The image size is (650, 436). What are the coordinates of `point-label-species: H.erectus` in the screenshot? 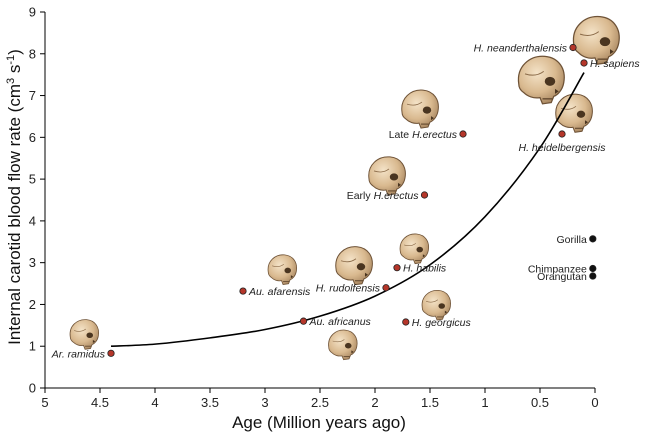 It's located at (435, 135).